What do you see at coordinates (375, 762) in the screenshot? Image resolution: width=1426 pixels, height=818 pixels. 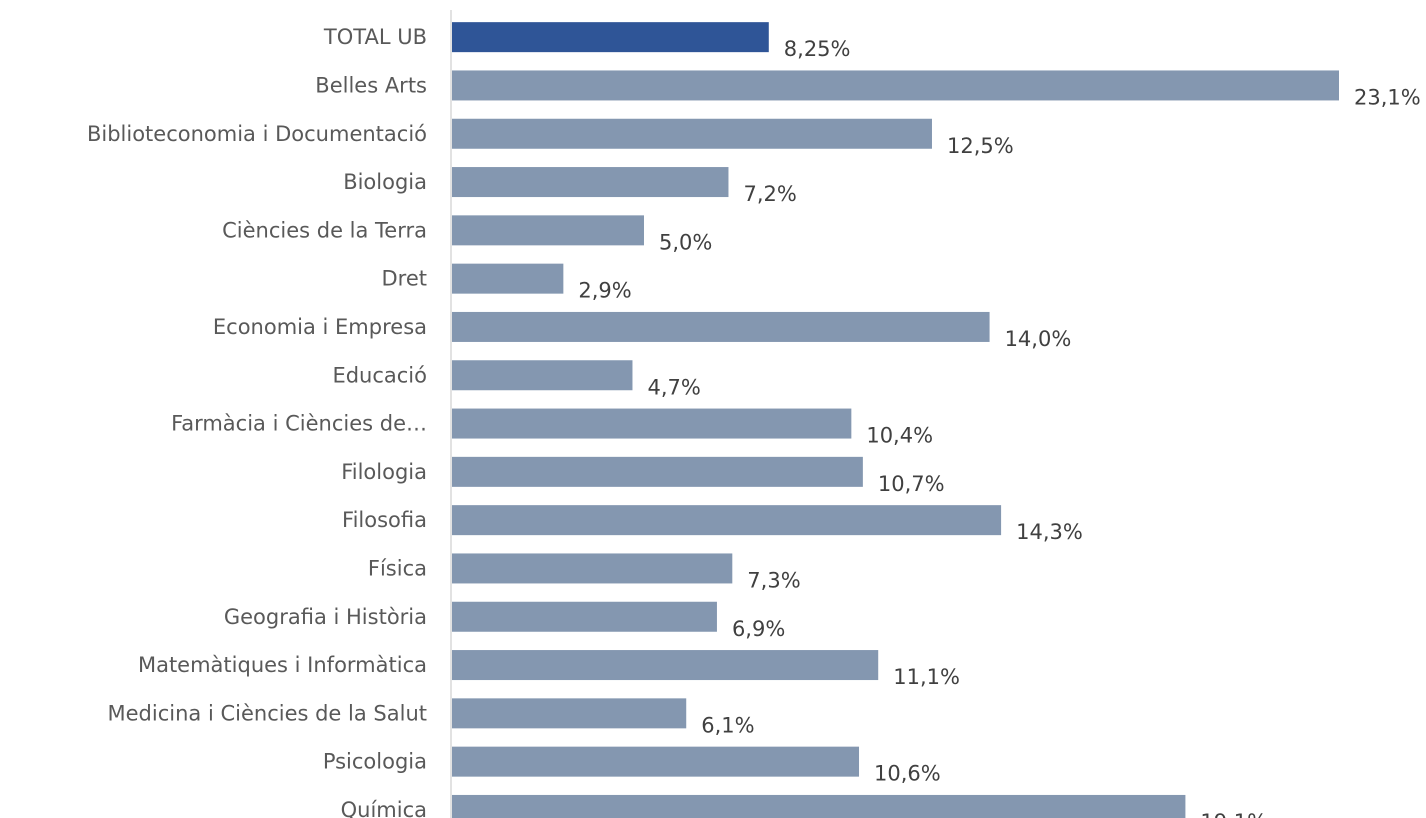 I see `category-label: Psicologia` at bounding box center [375, 762].